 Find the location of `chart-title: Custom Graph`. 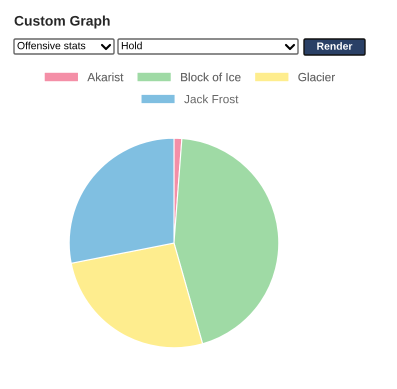

chart-title: Custom Graph is located at coordinates (62, 22).